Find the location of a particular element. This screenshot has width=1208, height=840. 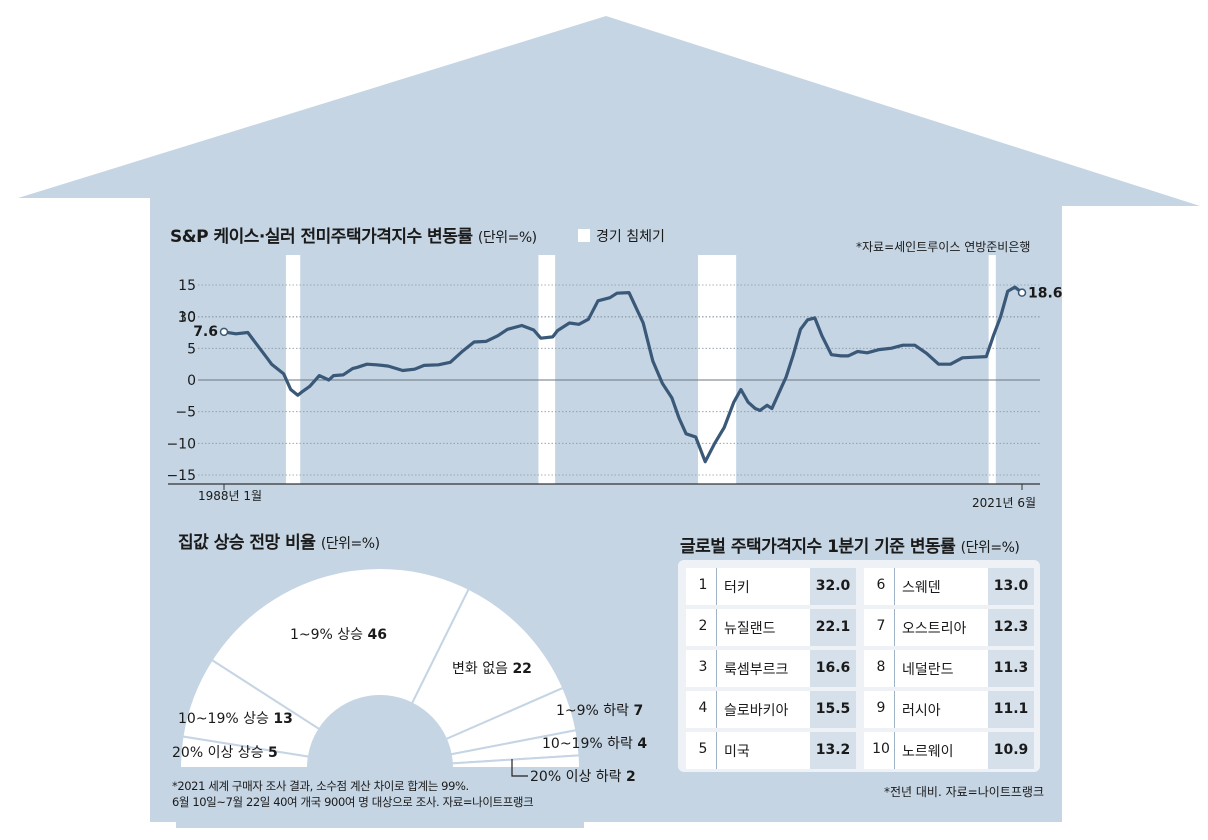

end-point is located at coordinates (1022, 292).